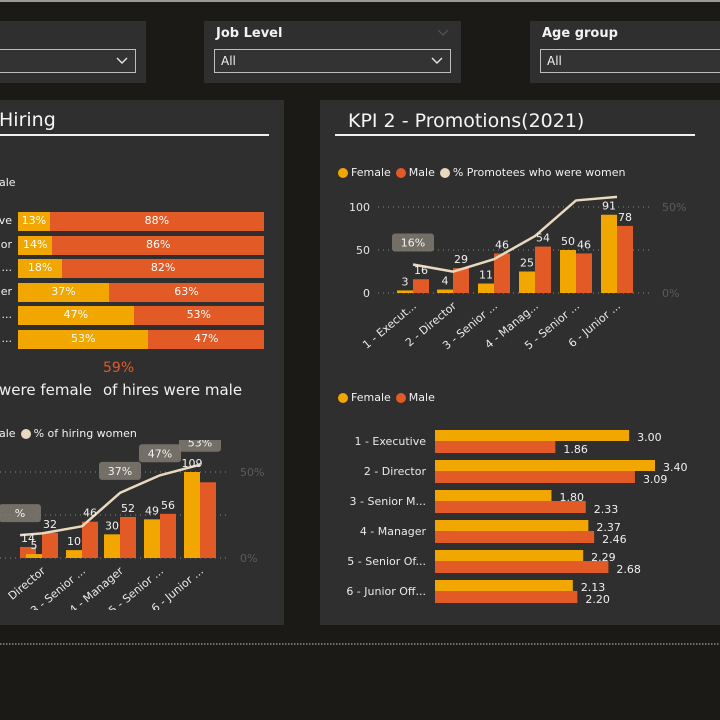 This screenshot has width=720, height=720. I want to click on legend-female-label: Female, so click(371, 397).